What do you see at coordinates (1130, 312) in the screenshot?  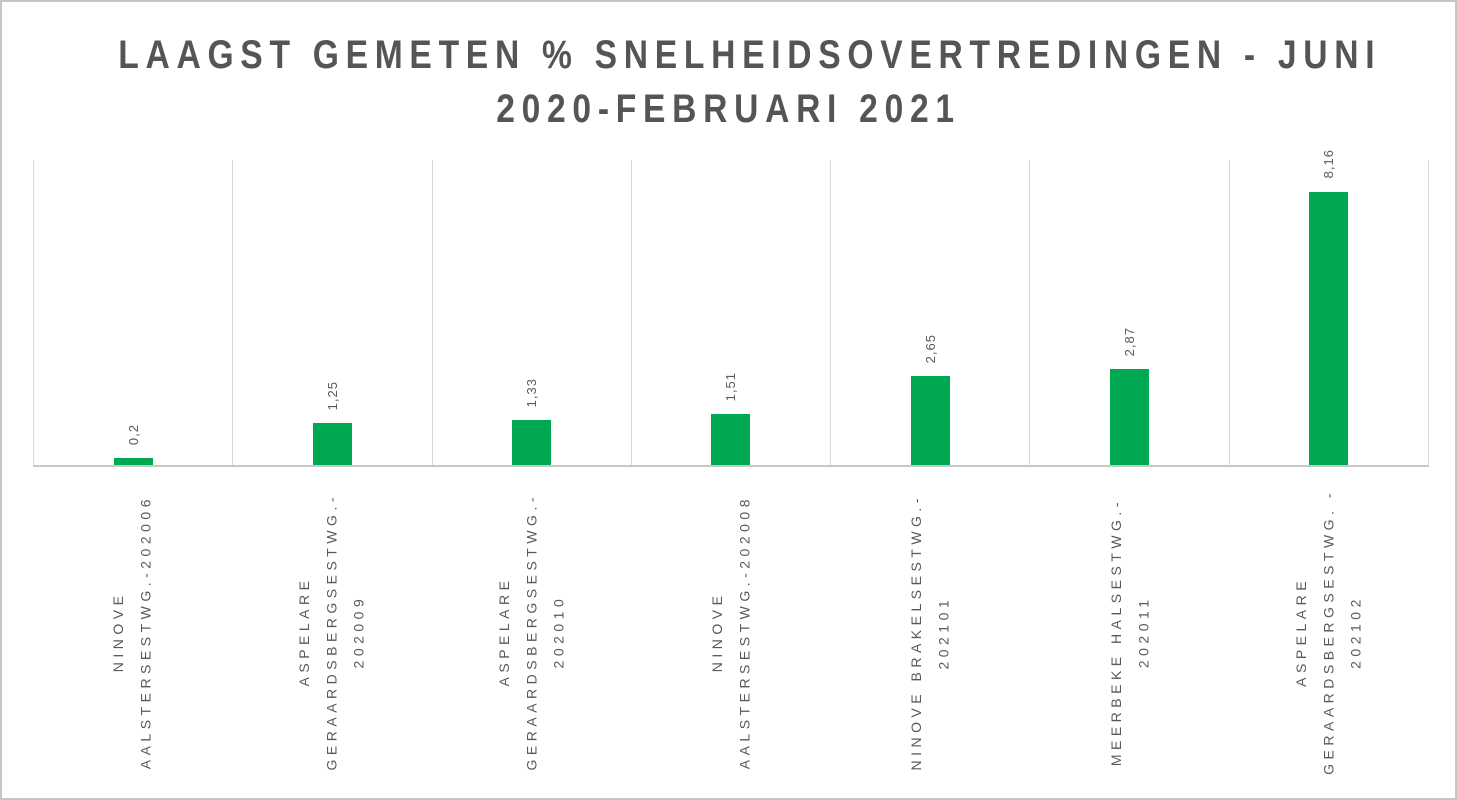 I see `category-column: 2,87` at bounding box center [1130, 312].